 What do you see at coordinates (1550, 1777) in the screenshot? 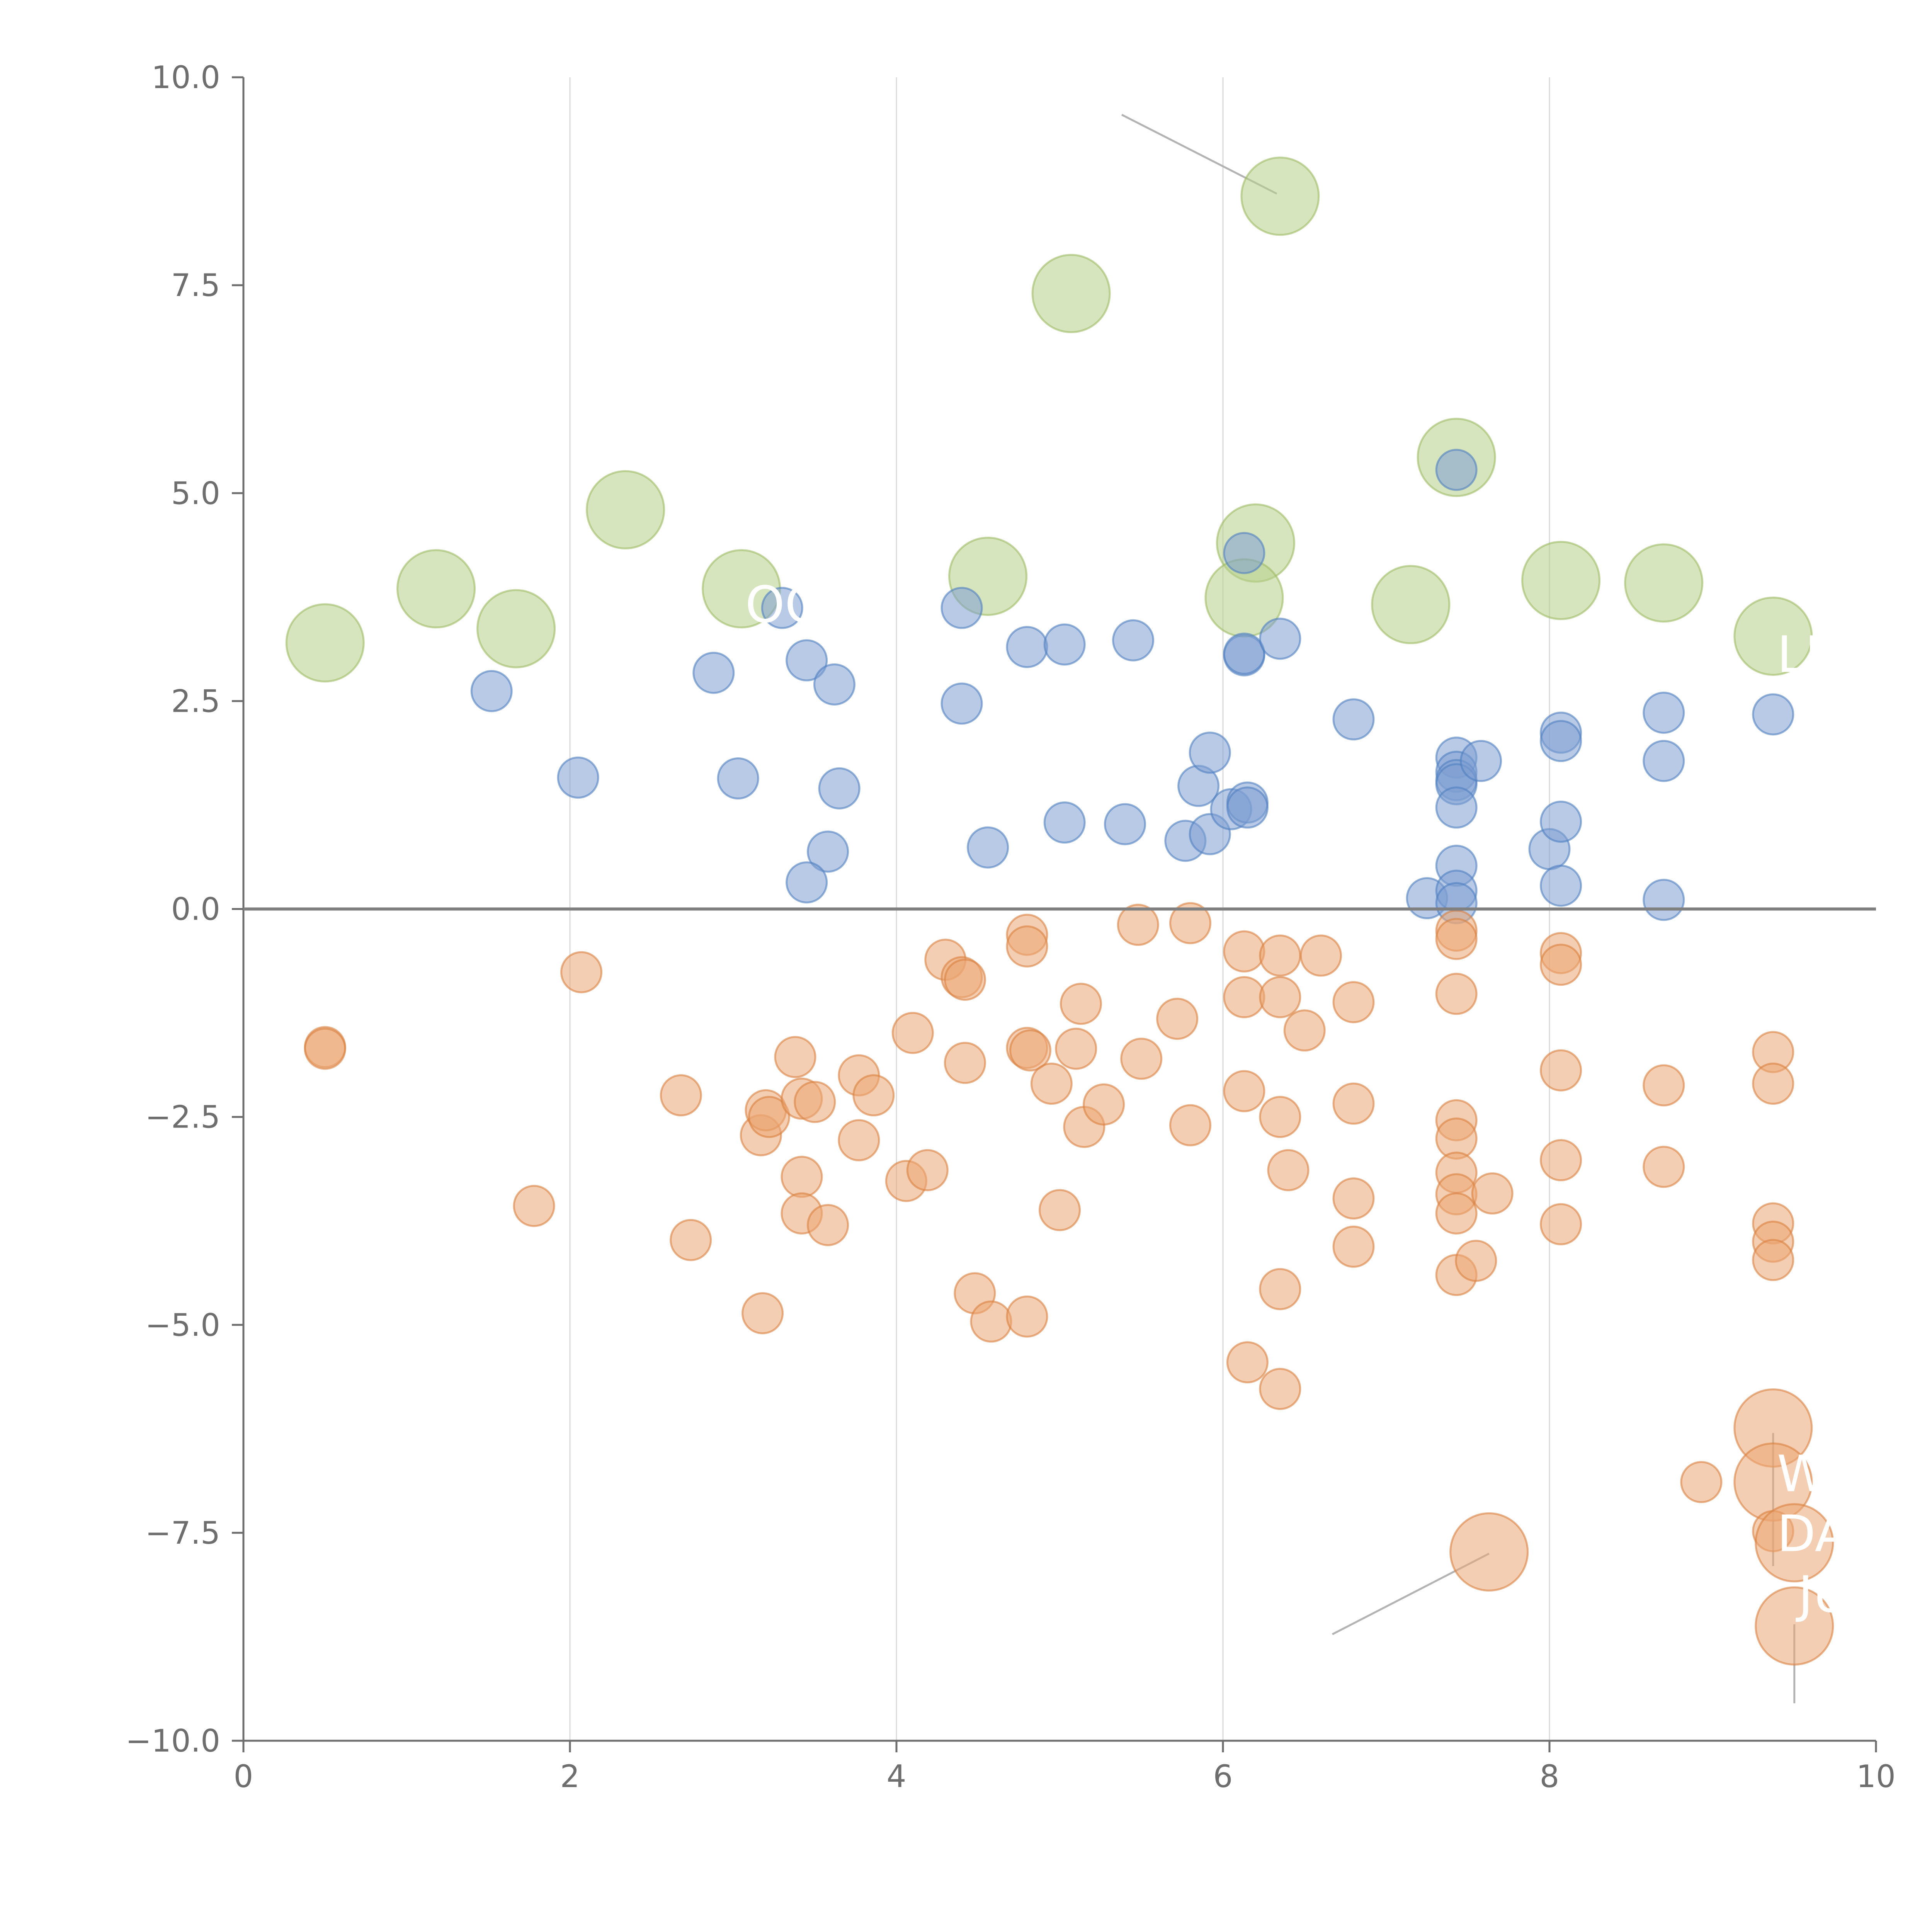
I see `x-tick-label: 8` at bounding box center [1550, 1777].